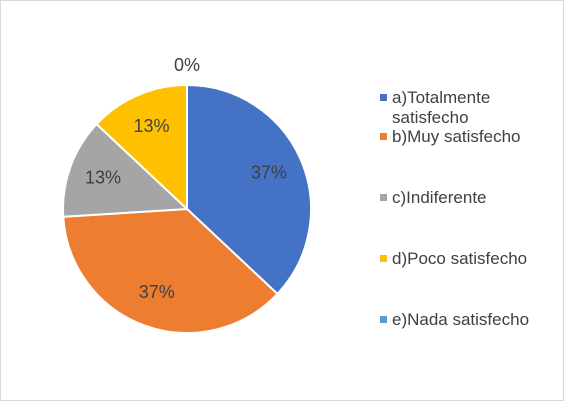 This screenshot has width=564, height=401. I want to click on legend-label: e)Nada satisfecho, so click(461, 319).